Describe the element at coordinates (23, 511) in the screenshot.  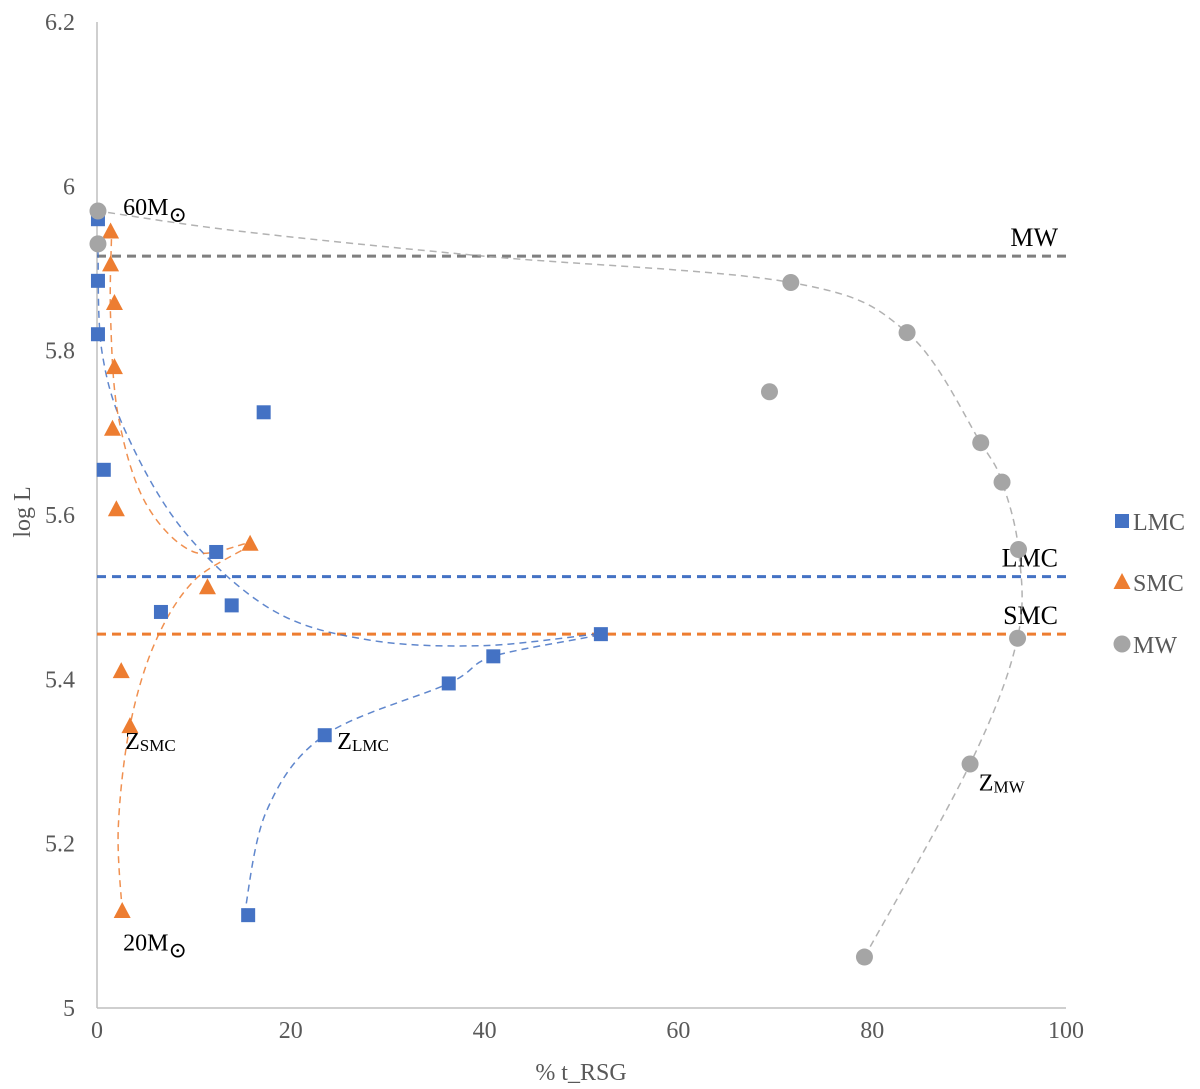
I see `y-axis-title: log L` at that location.